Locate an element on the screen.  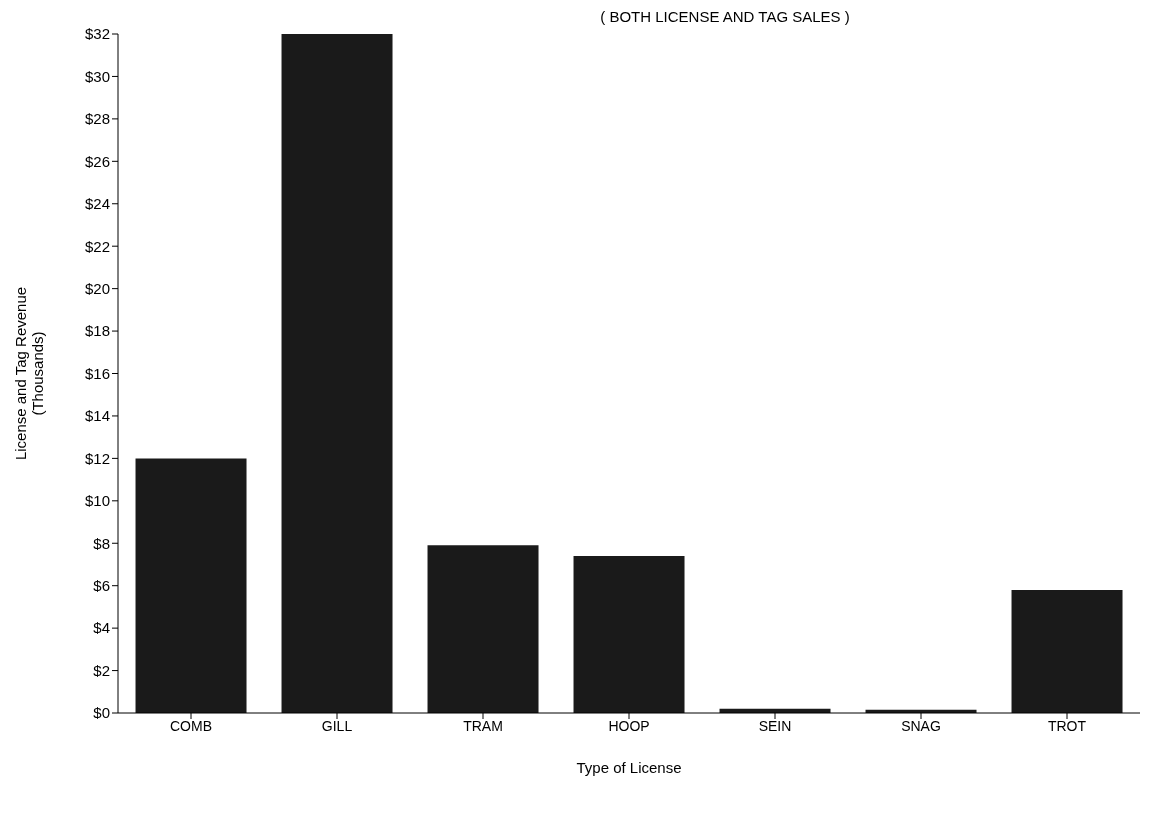
y-tick-label: $16 is located at coordinates (97, 373).